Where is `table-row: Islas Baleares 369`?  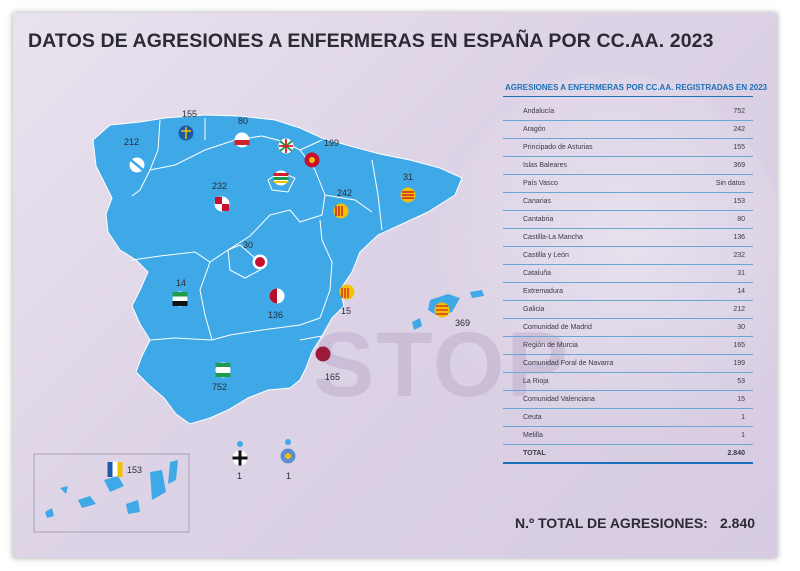 table-row: Islas Baleares 369 is located at coordinates (628, 165).